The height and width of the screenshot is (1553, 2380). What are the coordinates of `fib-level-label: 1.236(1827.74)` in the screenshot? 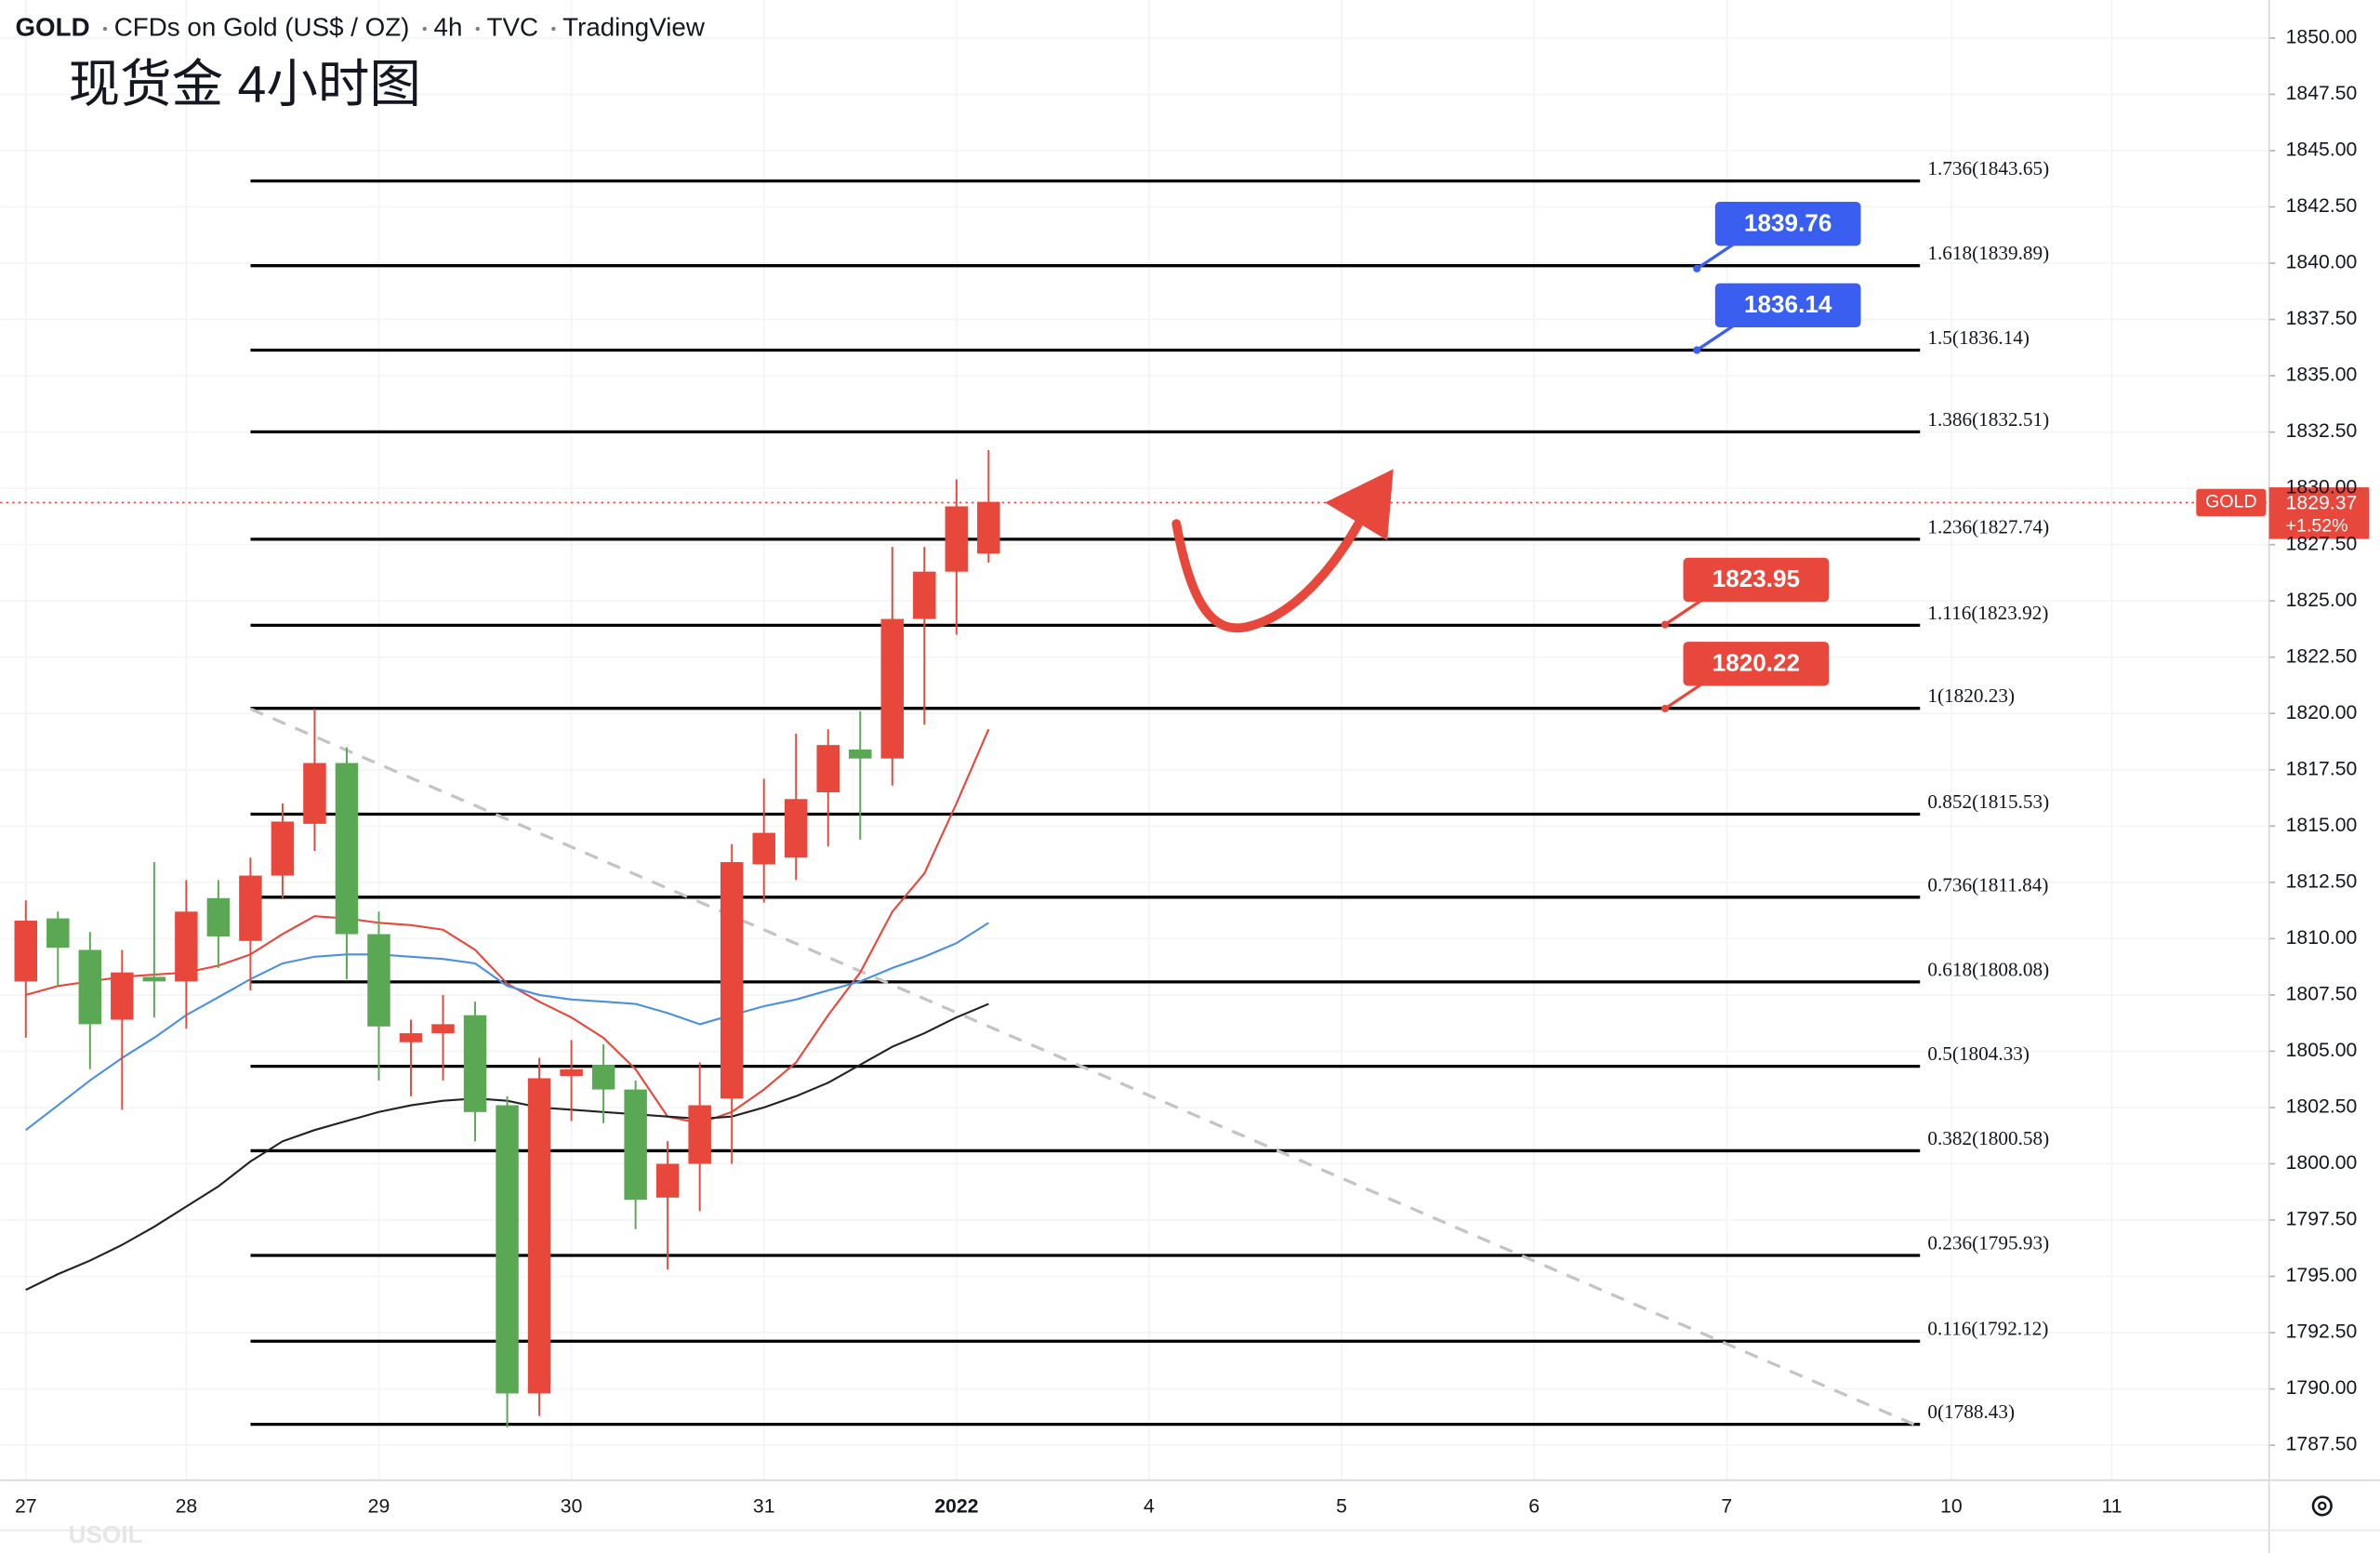 It's located at (1988, 526).